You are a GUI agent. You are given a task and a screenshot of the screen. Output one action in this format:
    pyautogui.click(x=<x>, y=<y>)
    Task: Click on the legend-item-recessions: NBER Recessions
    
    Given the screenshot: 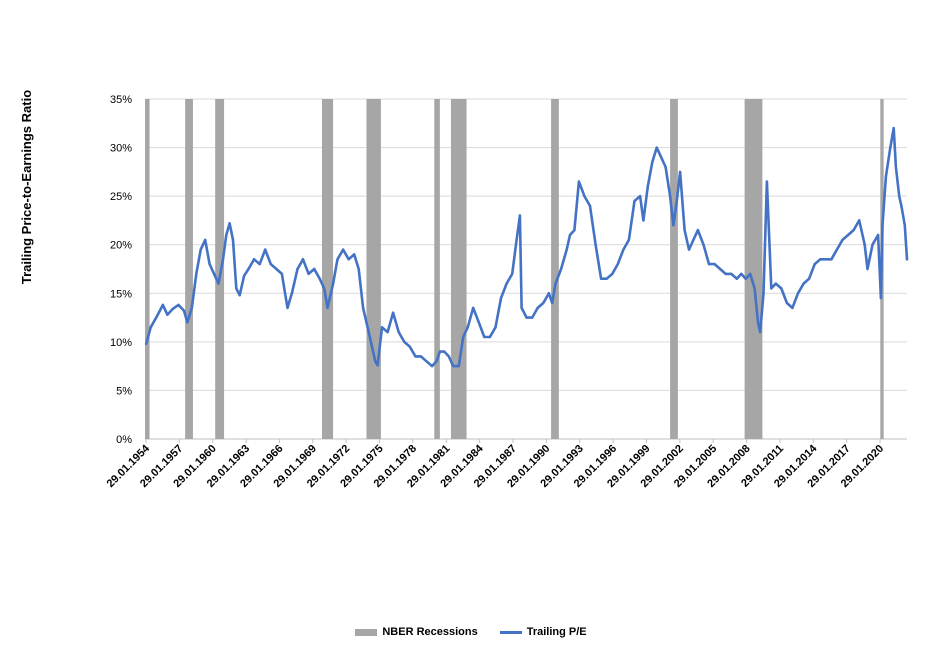 What is the action you would take?
    pyautogui.click(x=416, y=632)
    